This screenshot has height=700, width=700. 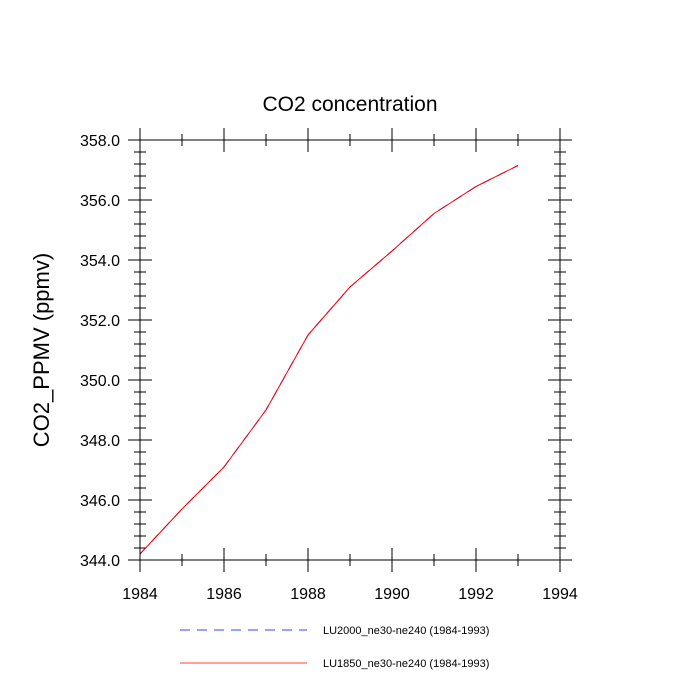 What do you see at coordinates (41, 350) in the screenshot?
I see `y-axis-label: CO2_PPMV (ppmv)` at bounding box center [41, 350].